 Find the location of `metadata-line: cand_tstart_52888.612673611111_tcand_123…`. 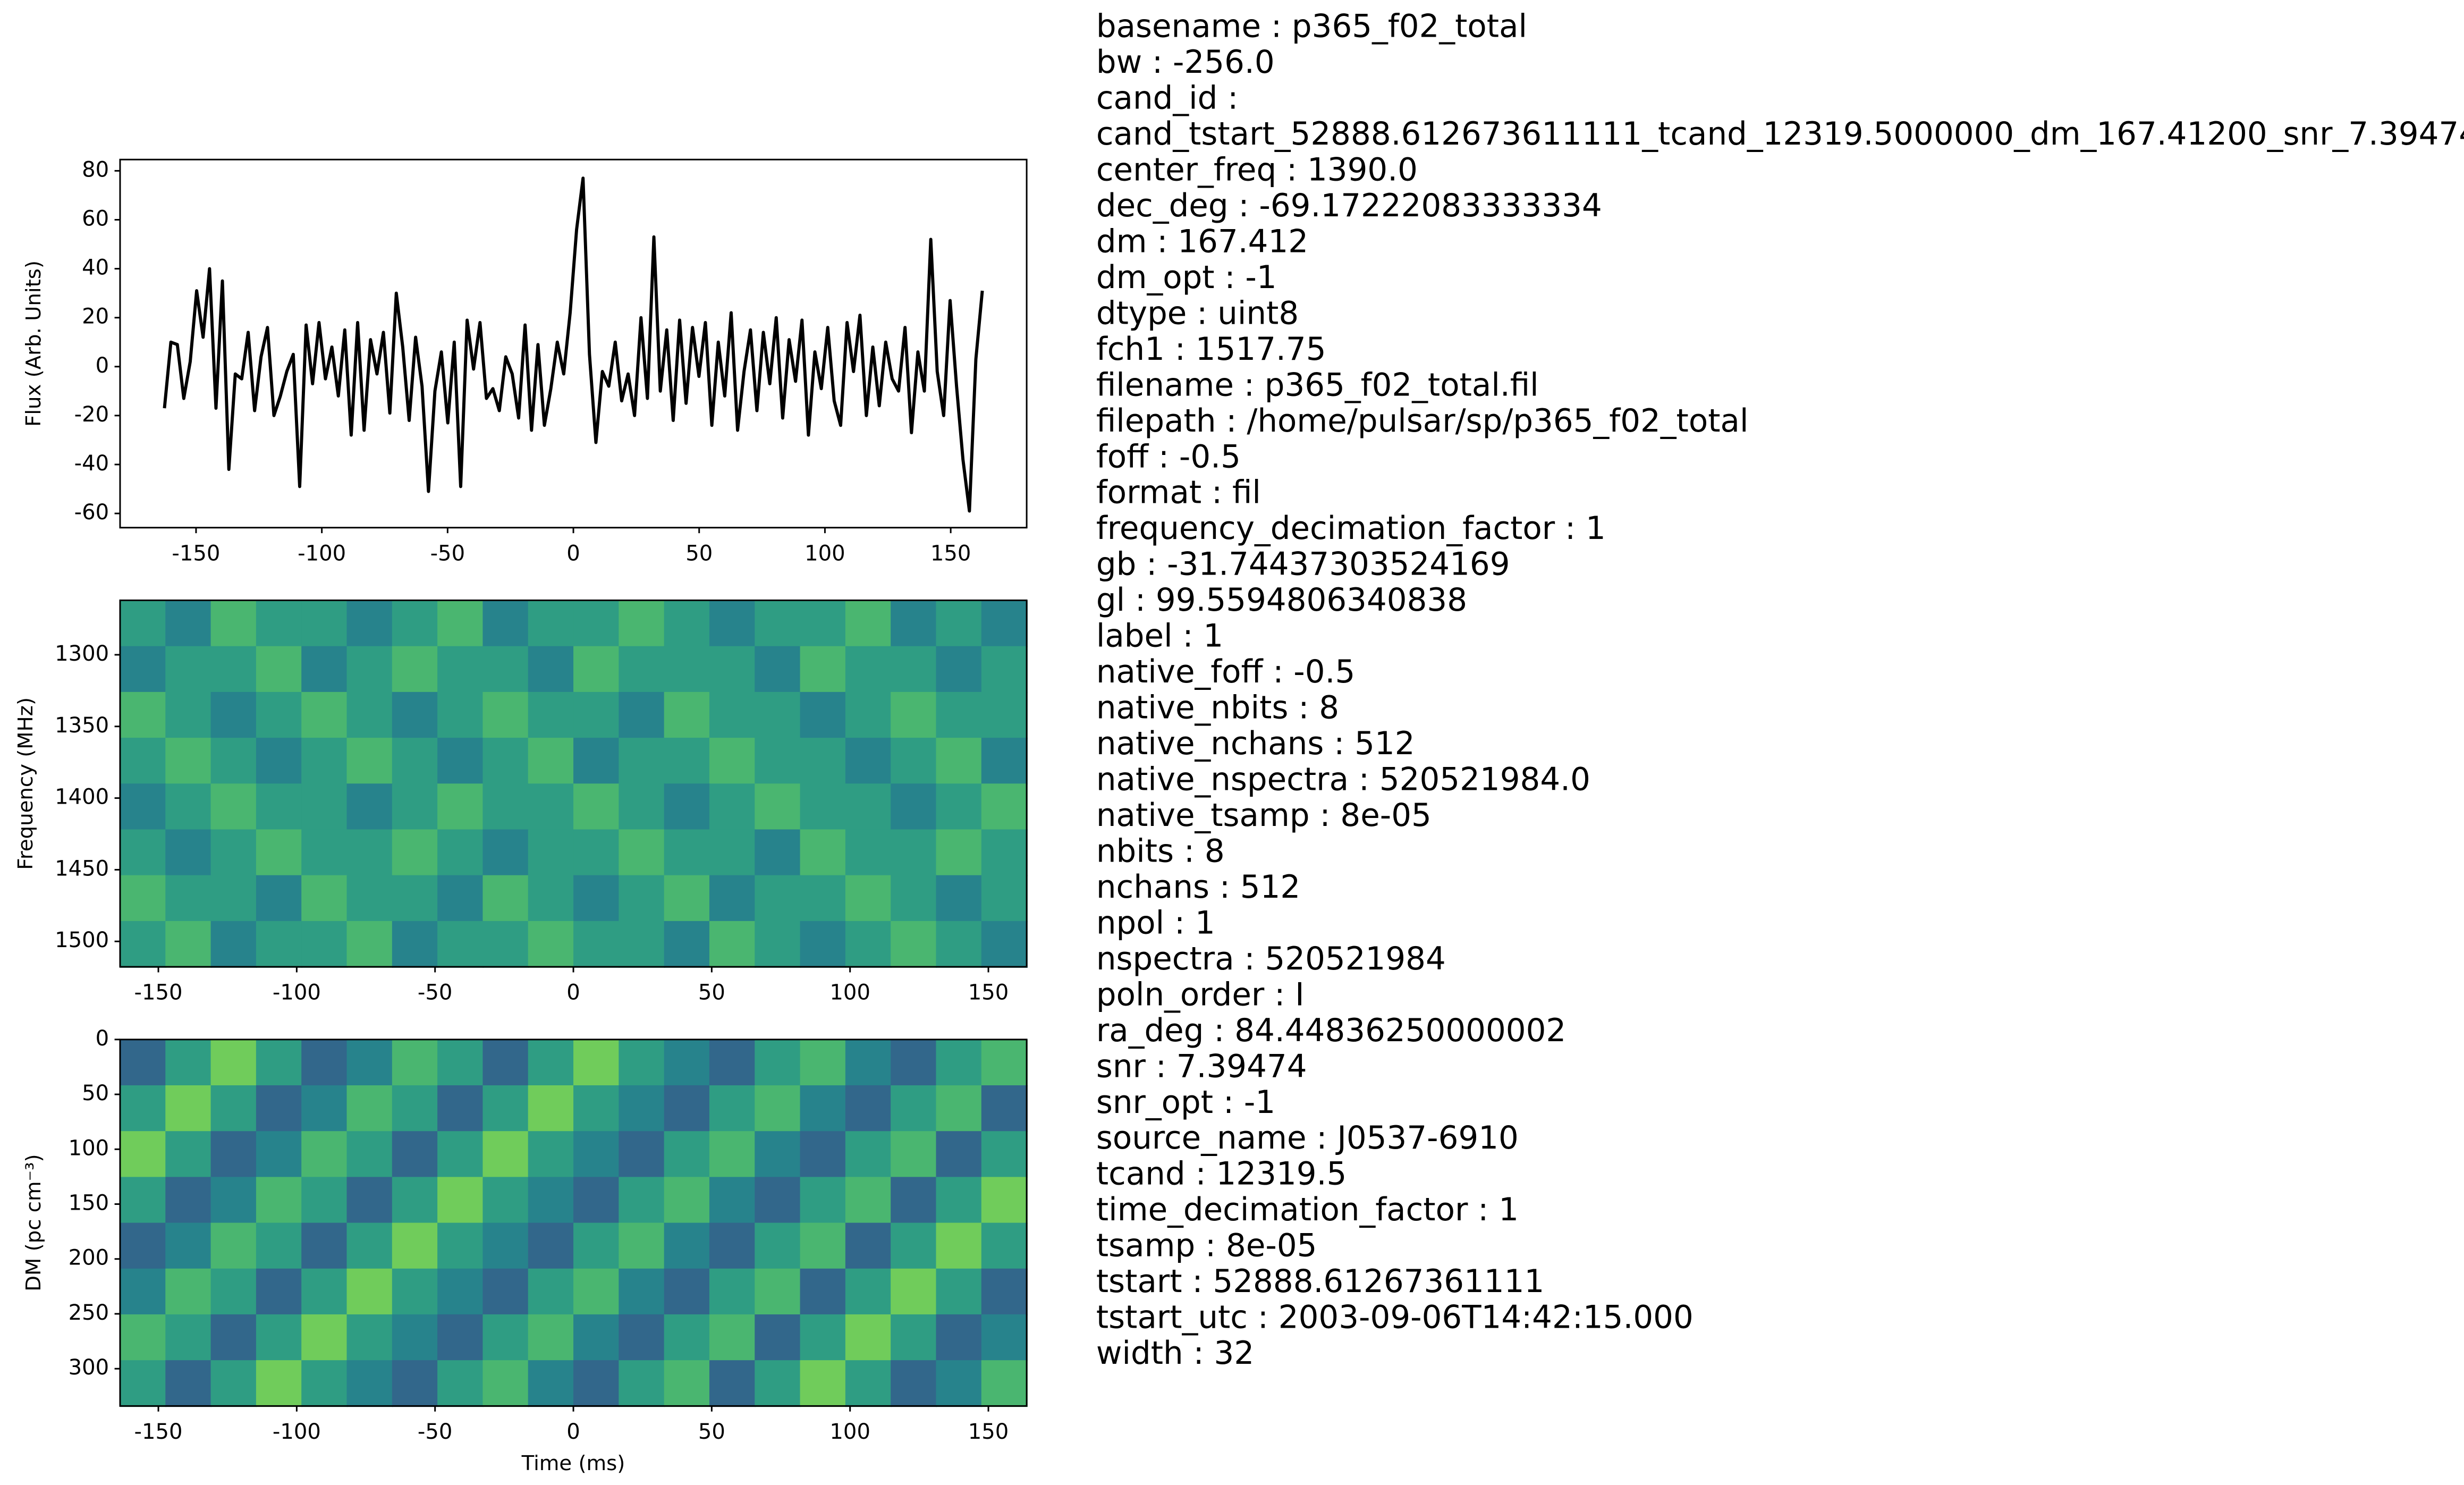

metadata-line: cand_tstart_52888.612673611111_tcand_123… is located at coordinates (1780, 135).